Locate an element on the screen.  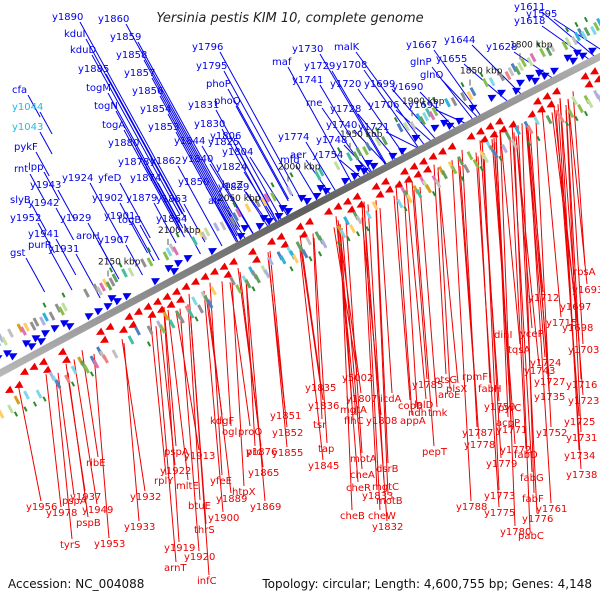
reverse-gene-label: y1735 is located at coordinates (549, 397).